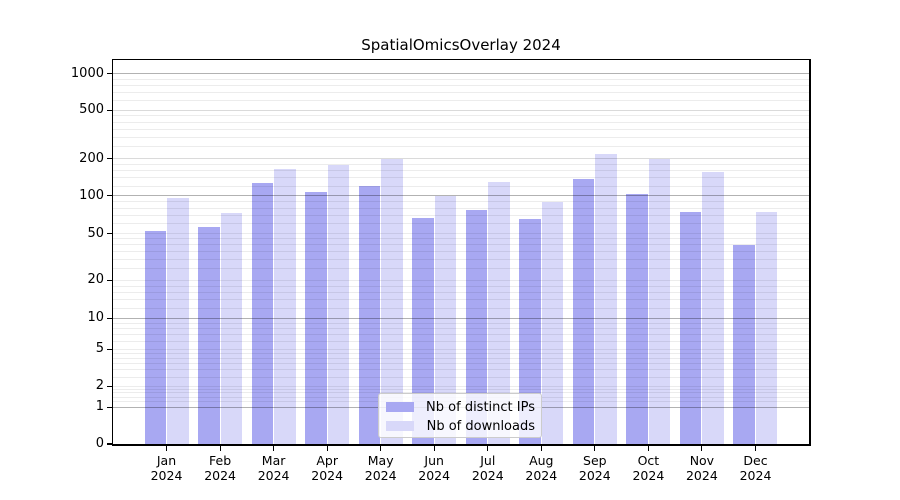  What do you see at coordinates (461, 364) in the screenshot?
I see `minor-gridline-3.5` at bounding box center [461, 364].